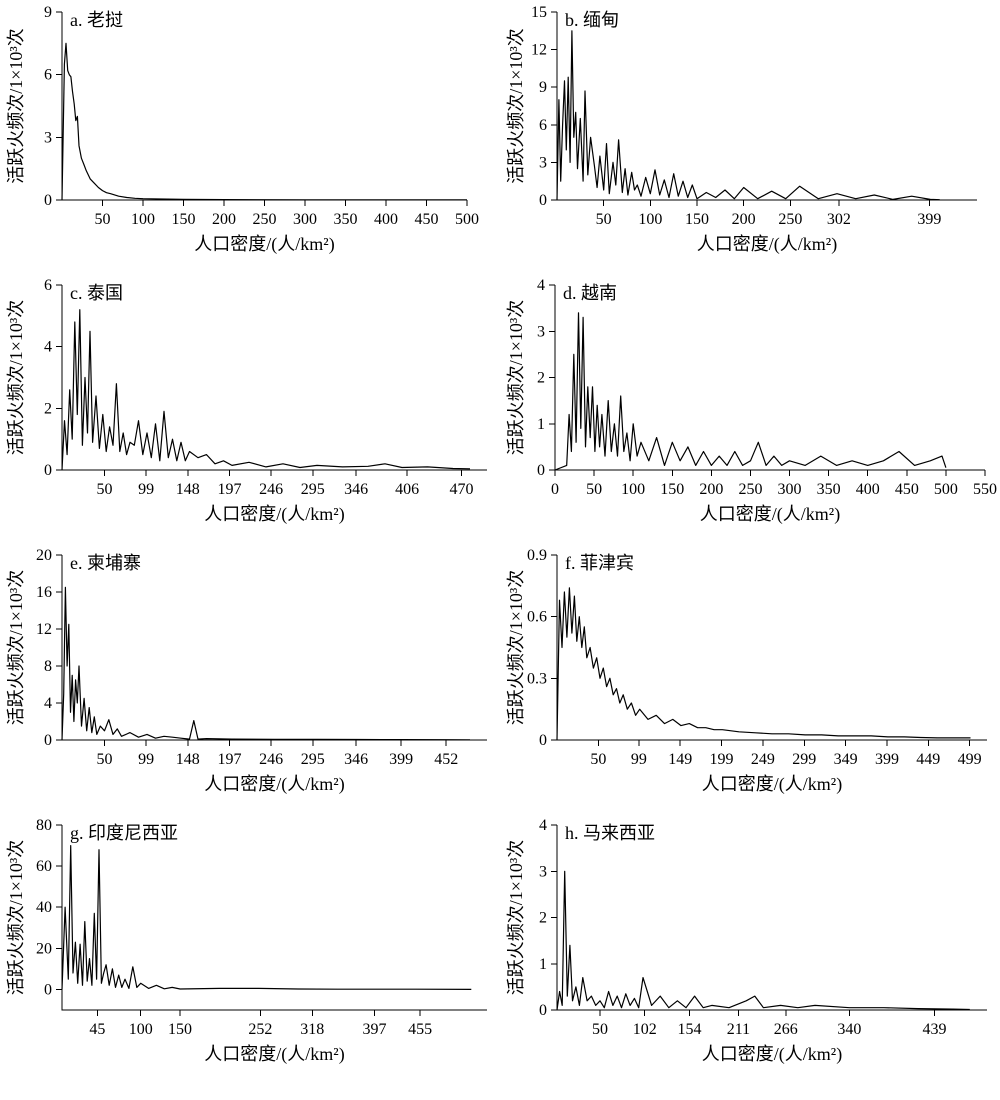  Describe the element at coordinates (44, 907) in the screenshot. I see `y-tick-label: 40` at that location.